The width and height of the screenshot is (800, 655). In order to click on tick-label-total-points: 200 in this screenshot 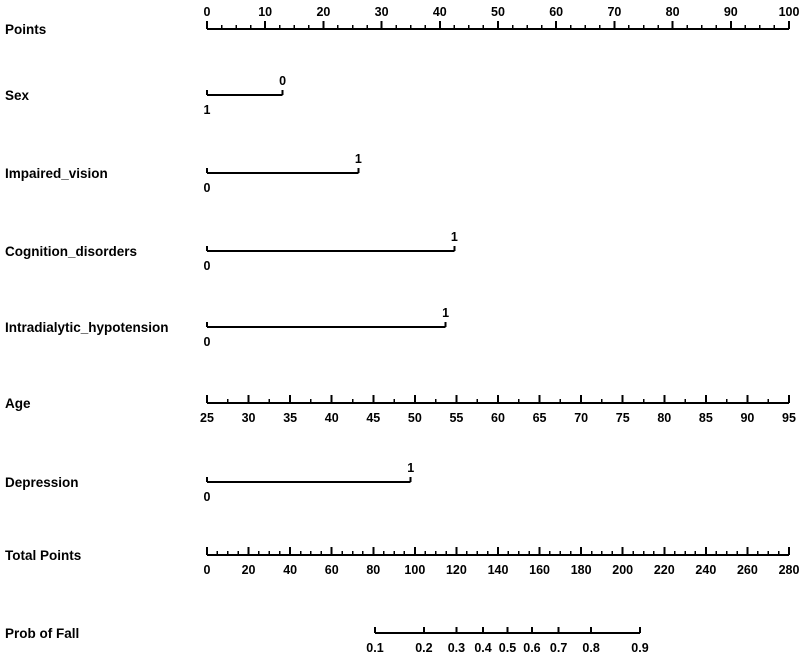, I will do `click(622, 570)`.